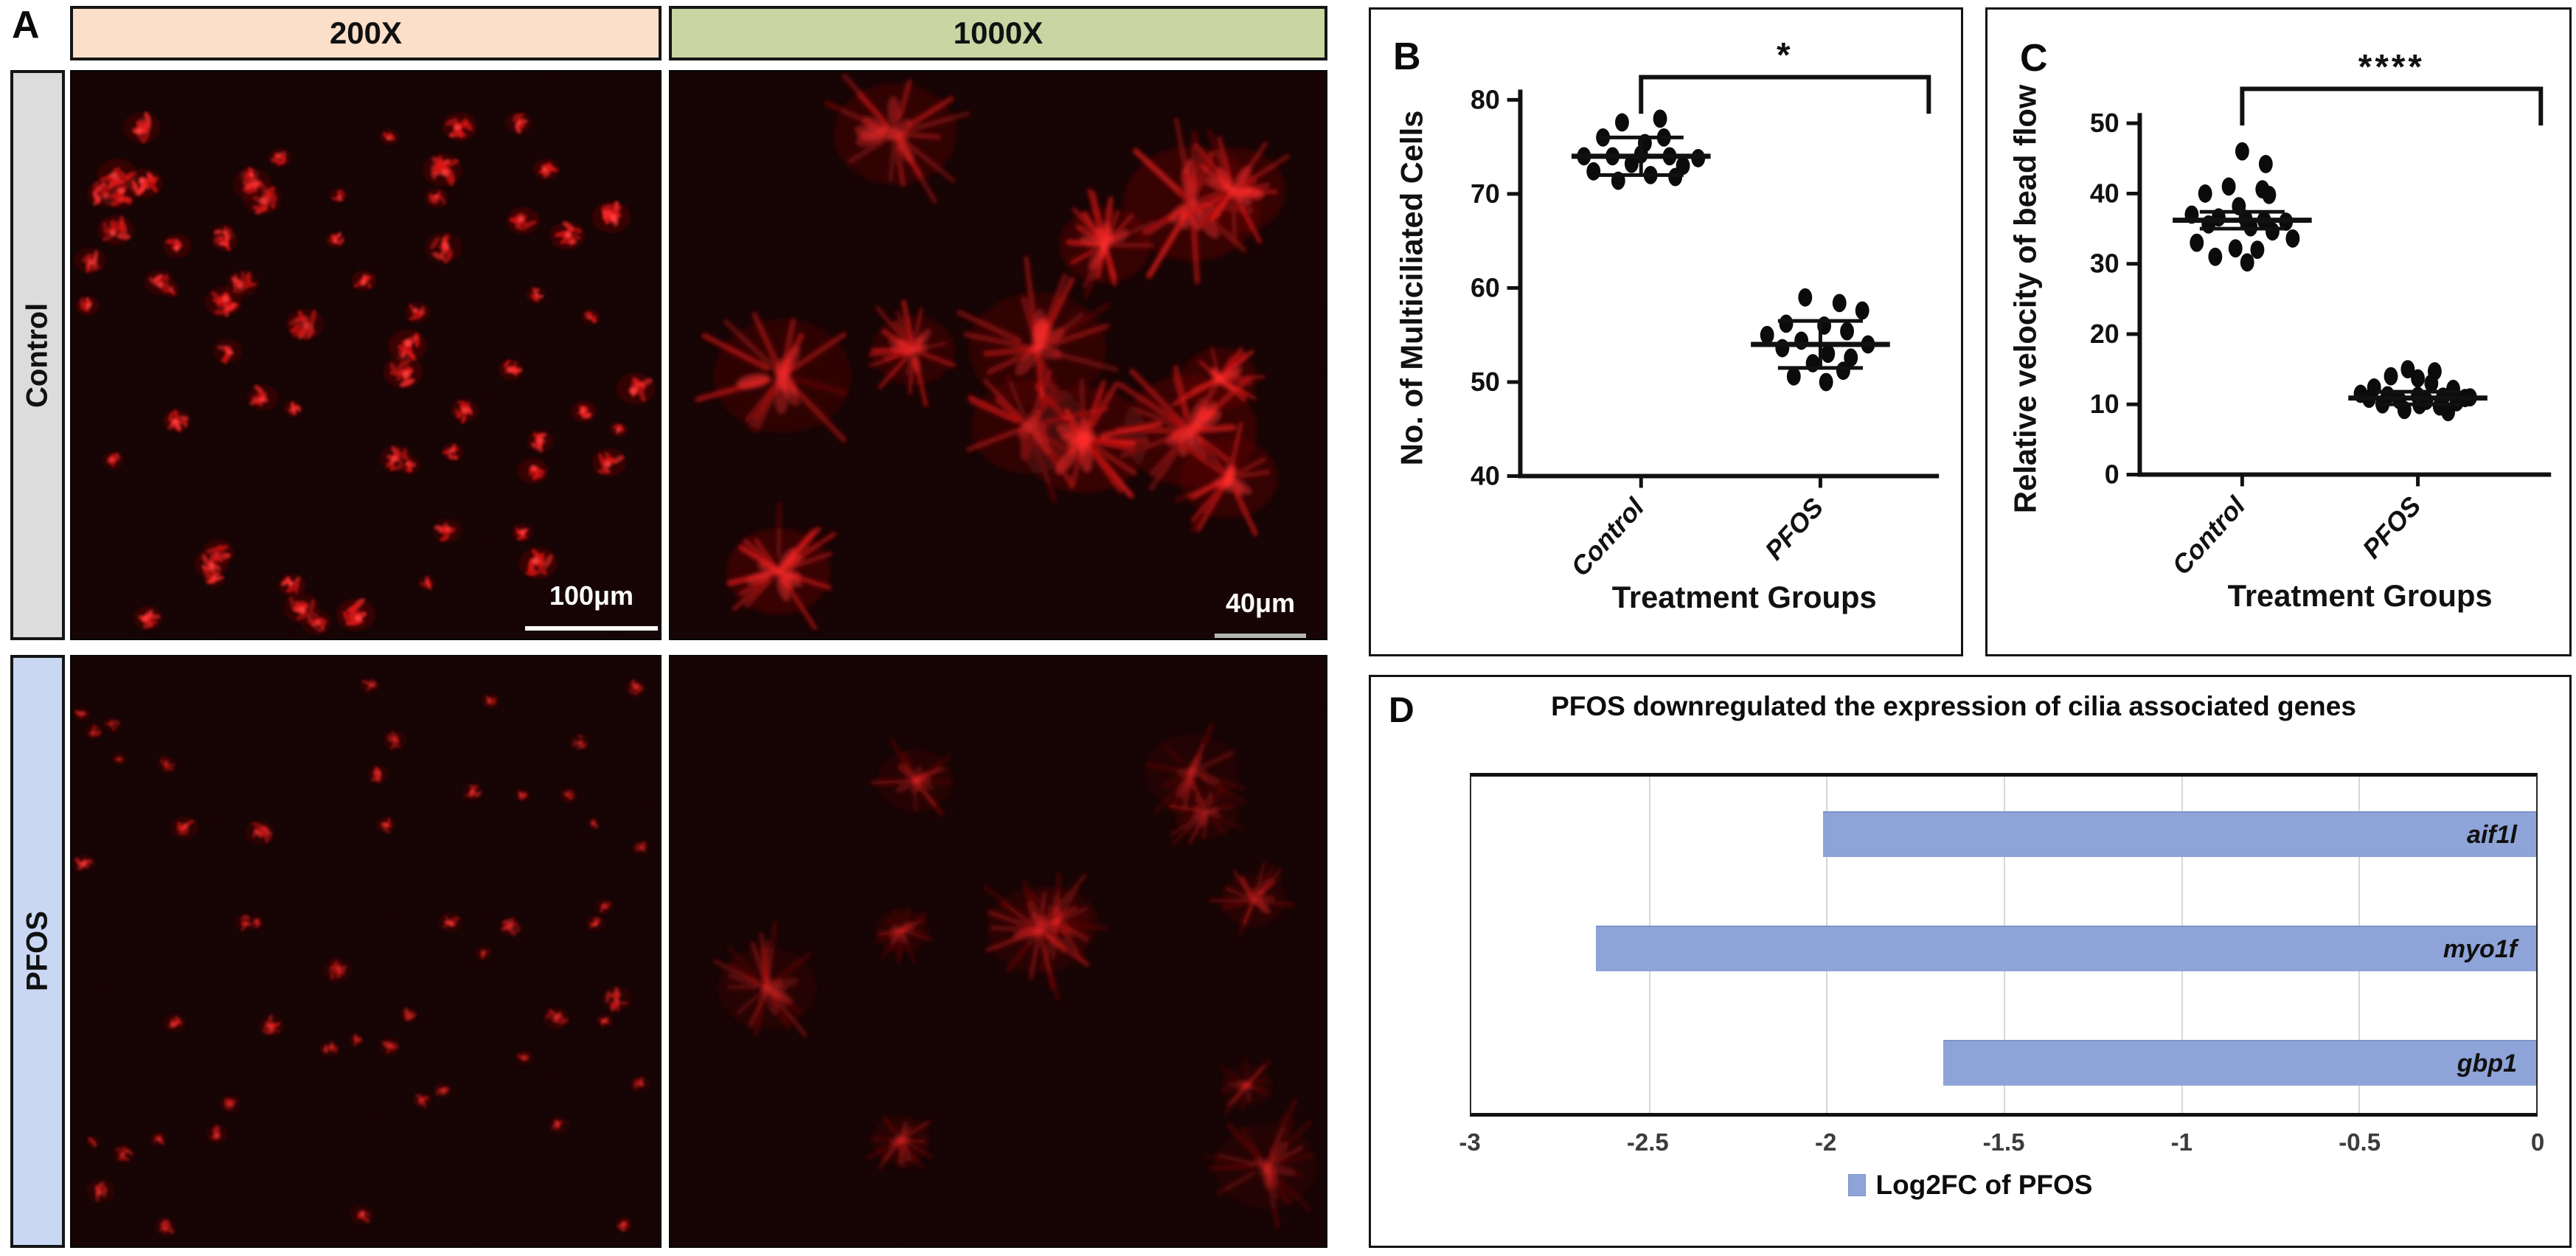 The width and height of the screenshot is (2576, 1256). I want to click on row-header-pfos-label: PFOS, so click(37, 952).